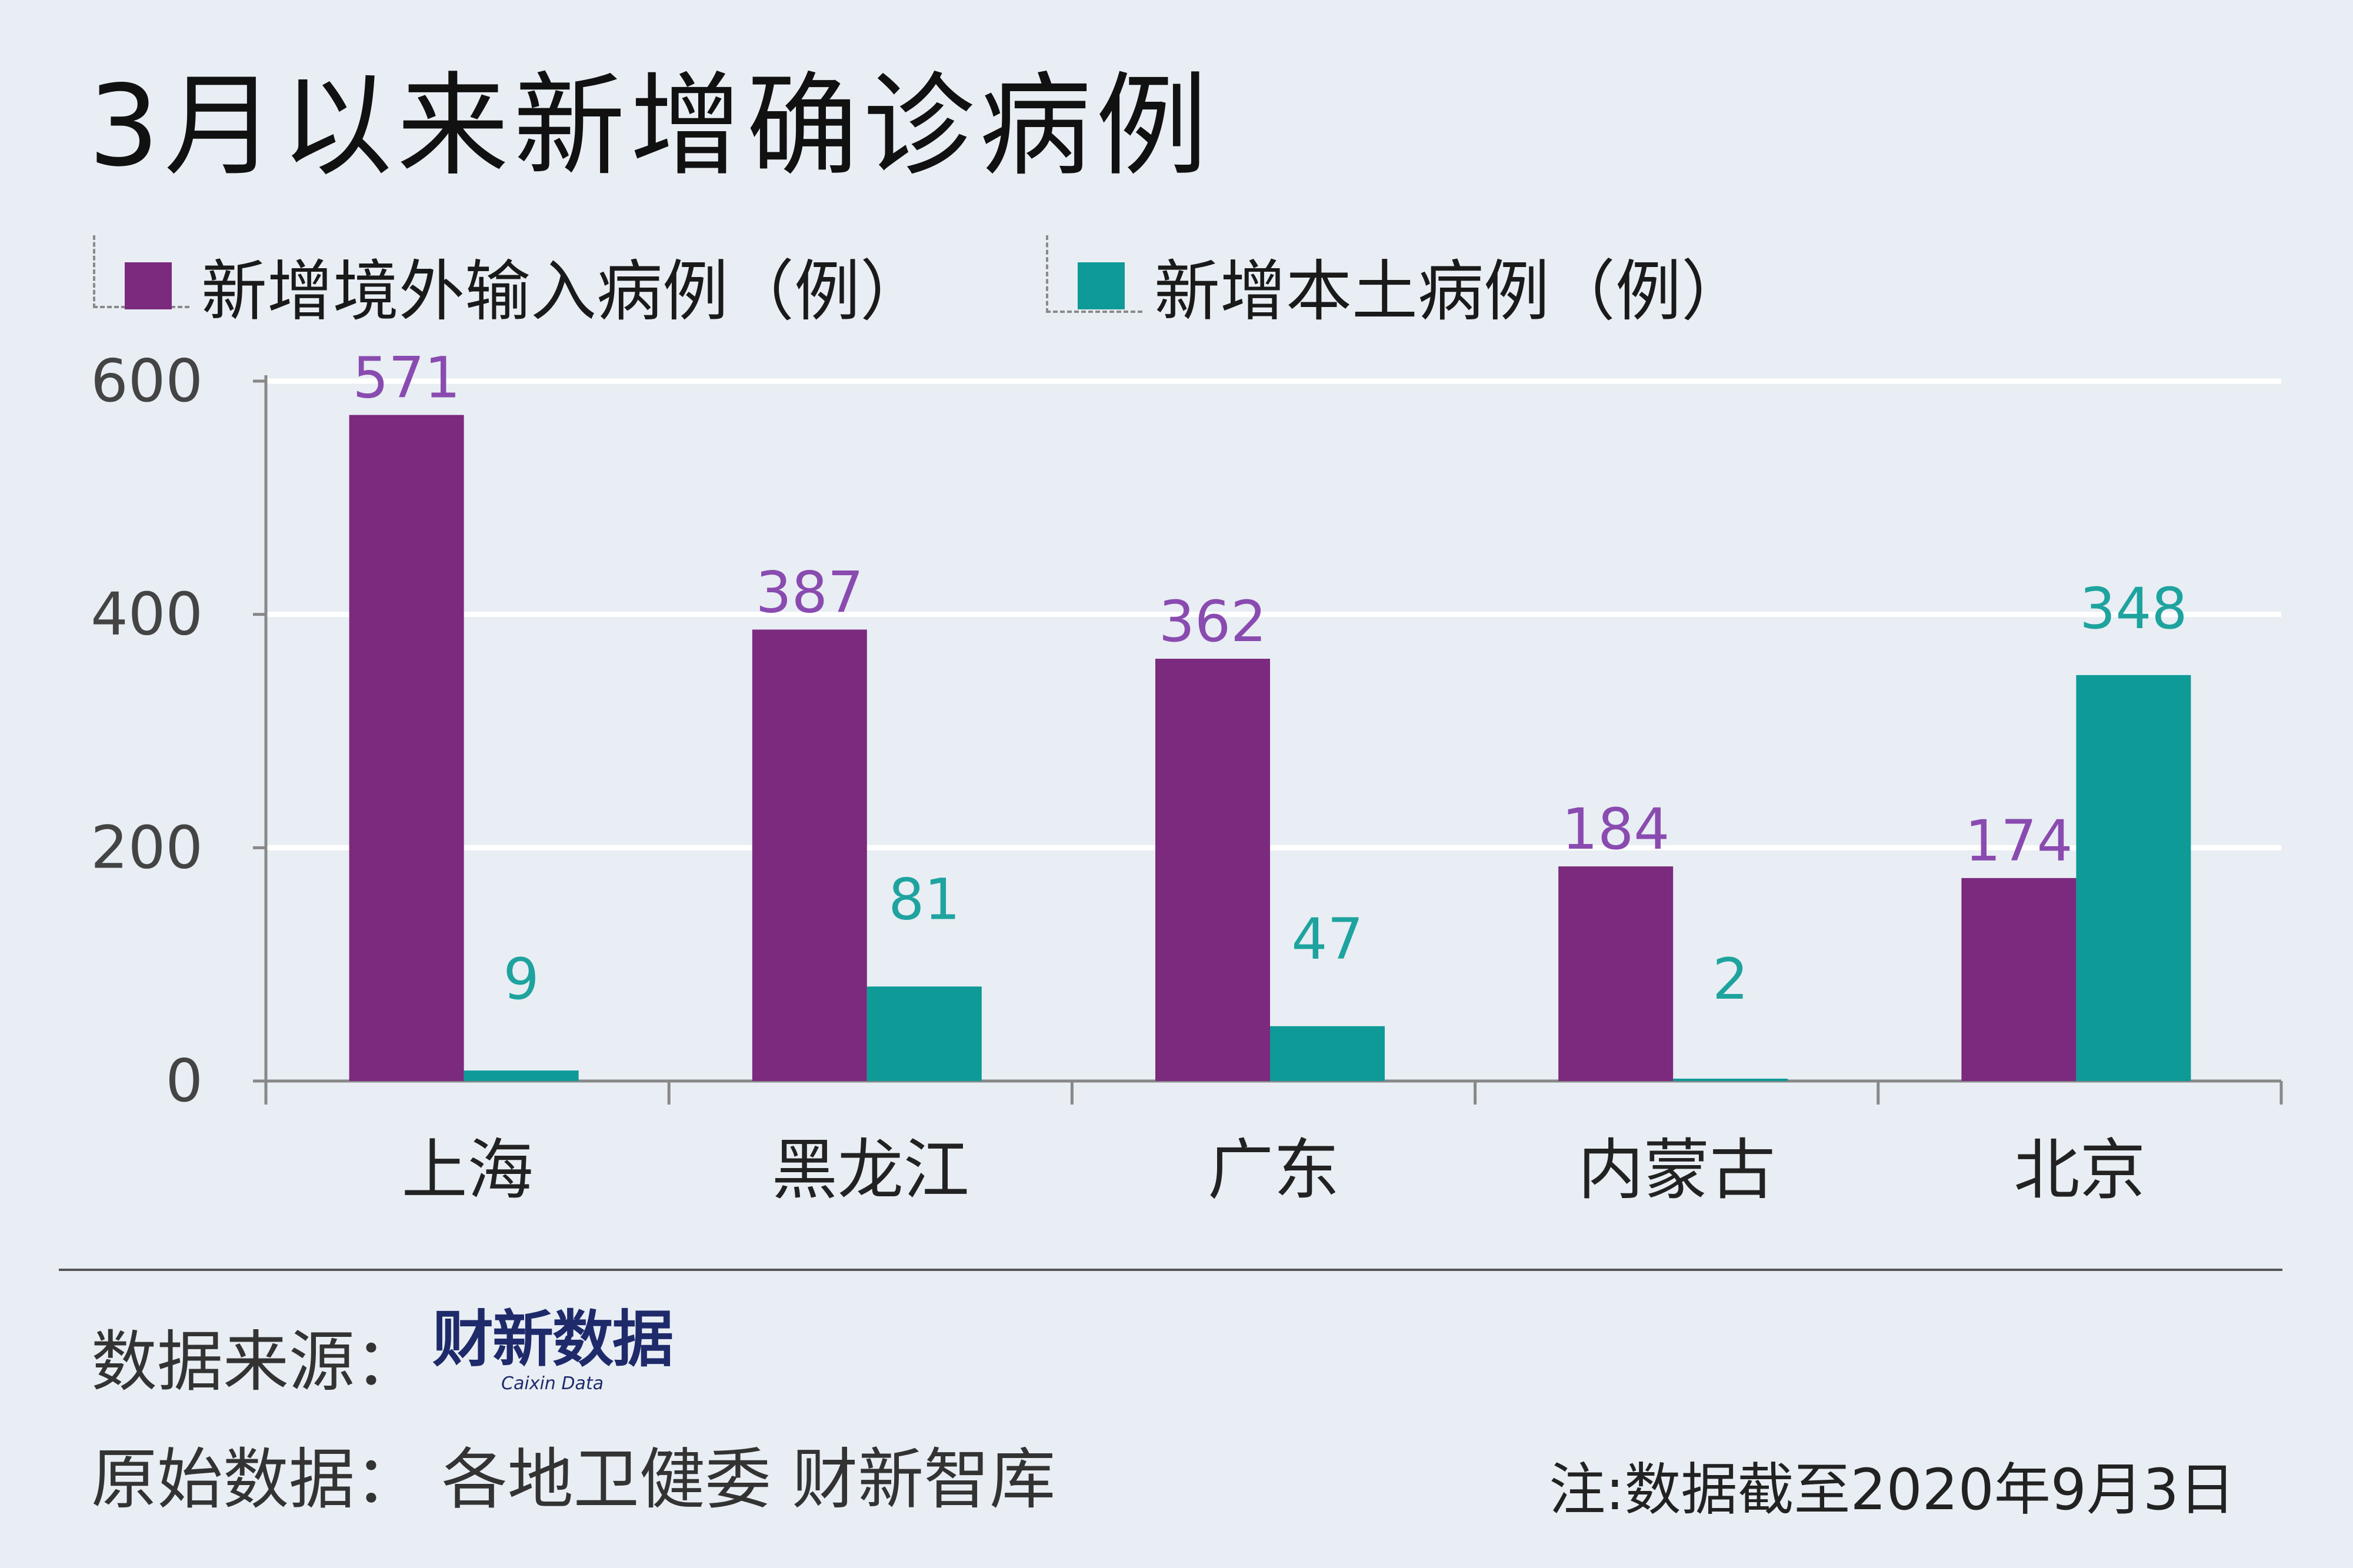 The height and width of the screenshot is (1568, 2353). Describe the element at coordinates (522, 979) in the screenshot. I see `value-label-local-0: 9` at that location.